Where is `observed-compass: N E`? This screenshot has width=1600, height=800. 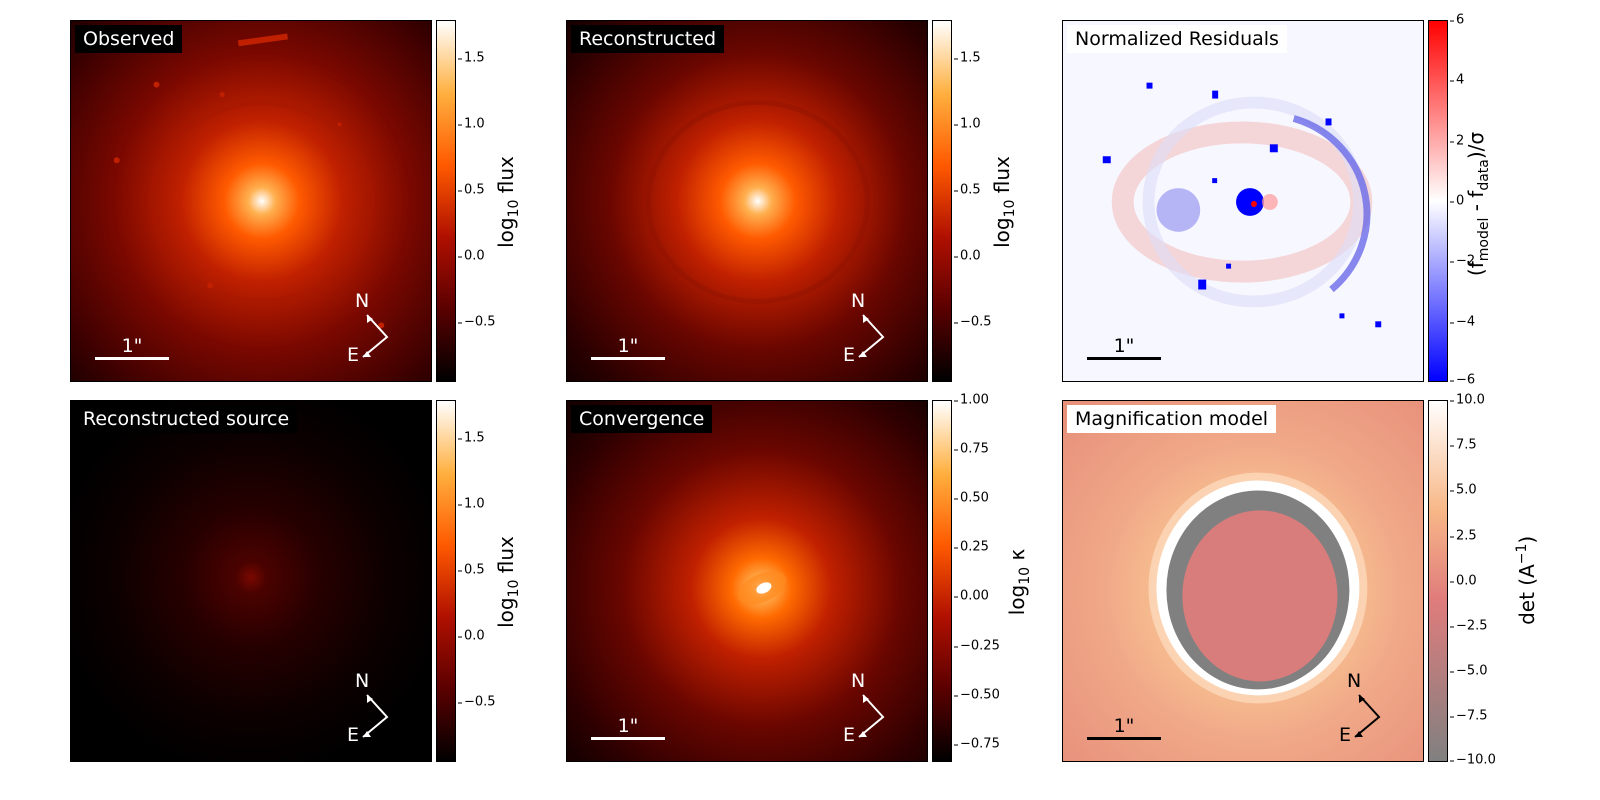
observed-compass: N E is located at coordinates (368, 327).